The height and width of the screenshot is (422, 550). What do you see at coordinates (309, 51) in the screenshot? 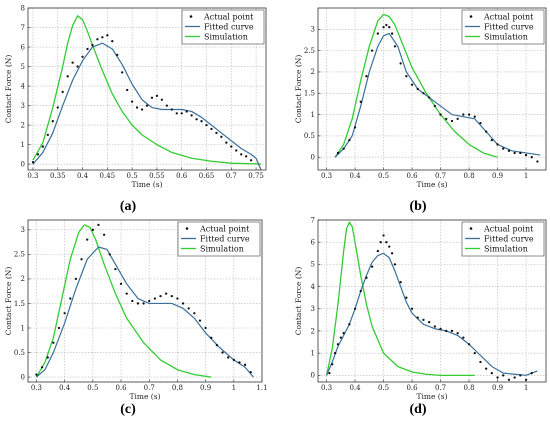
I see `y-tick-label: 2.5` at bounding box center [309, 51].